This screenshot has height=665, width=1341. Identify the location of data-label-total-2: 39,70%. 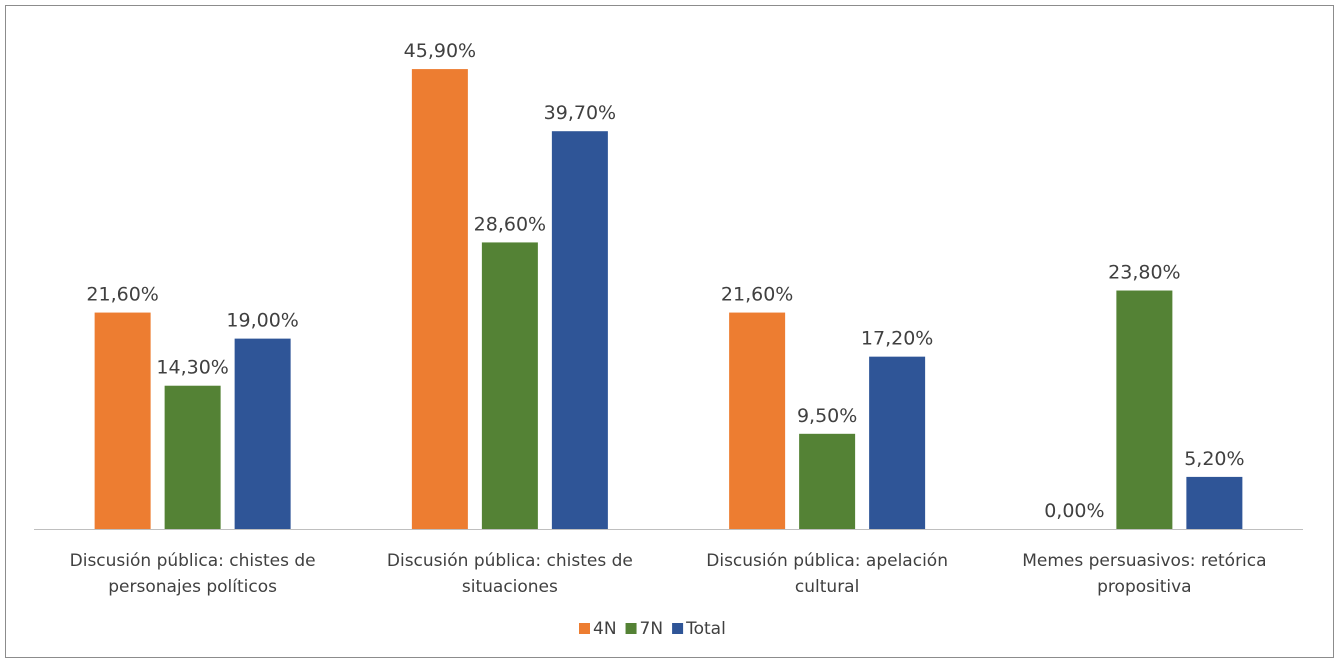
(580, 113).